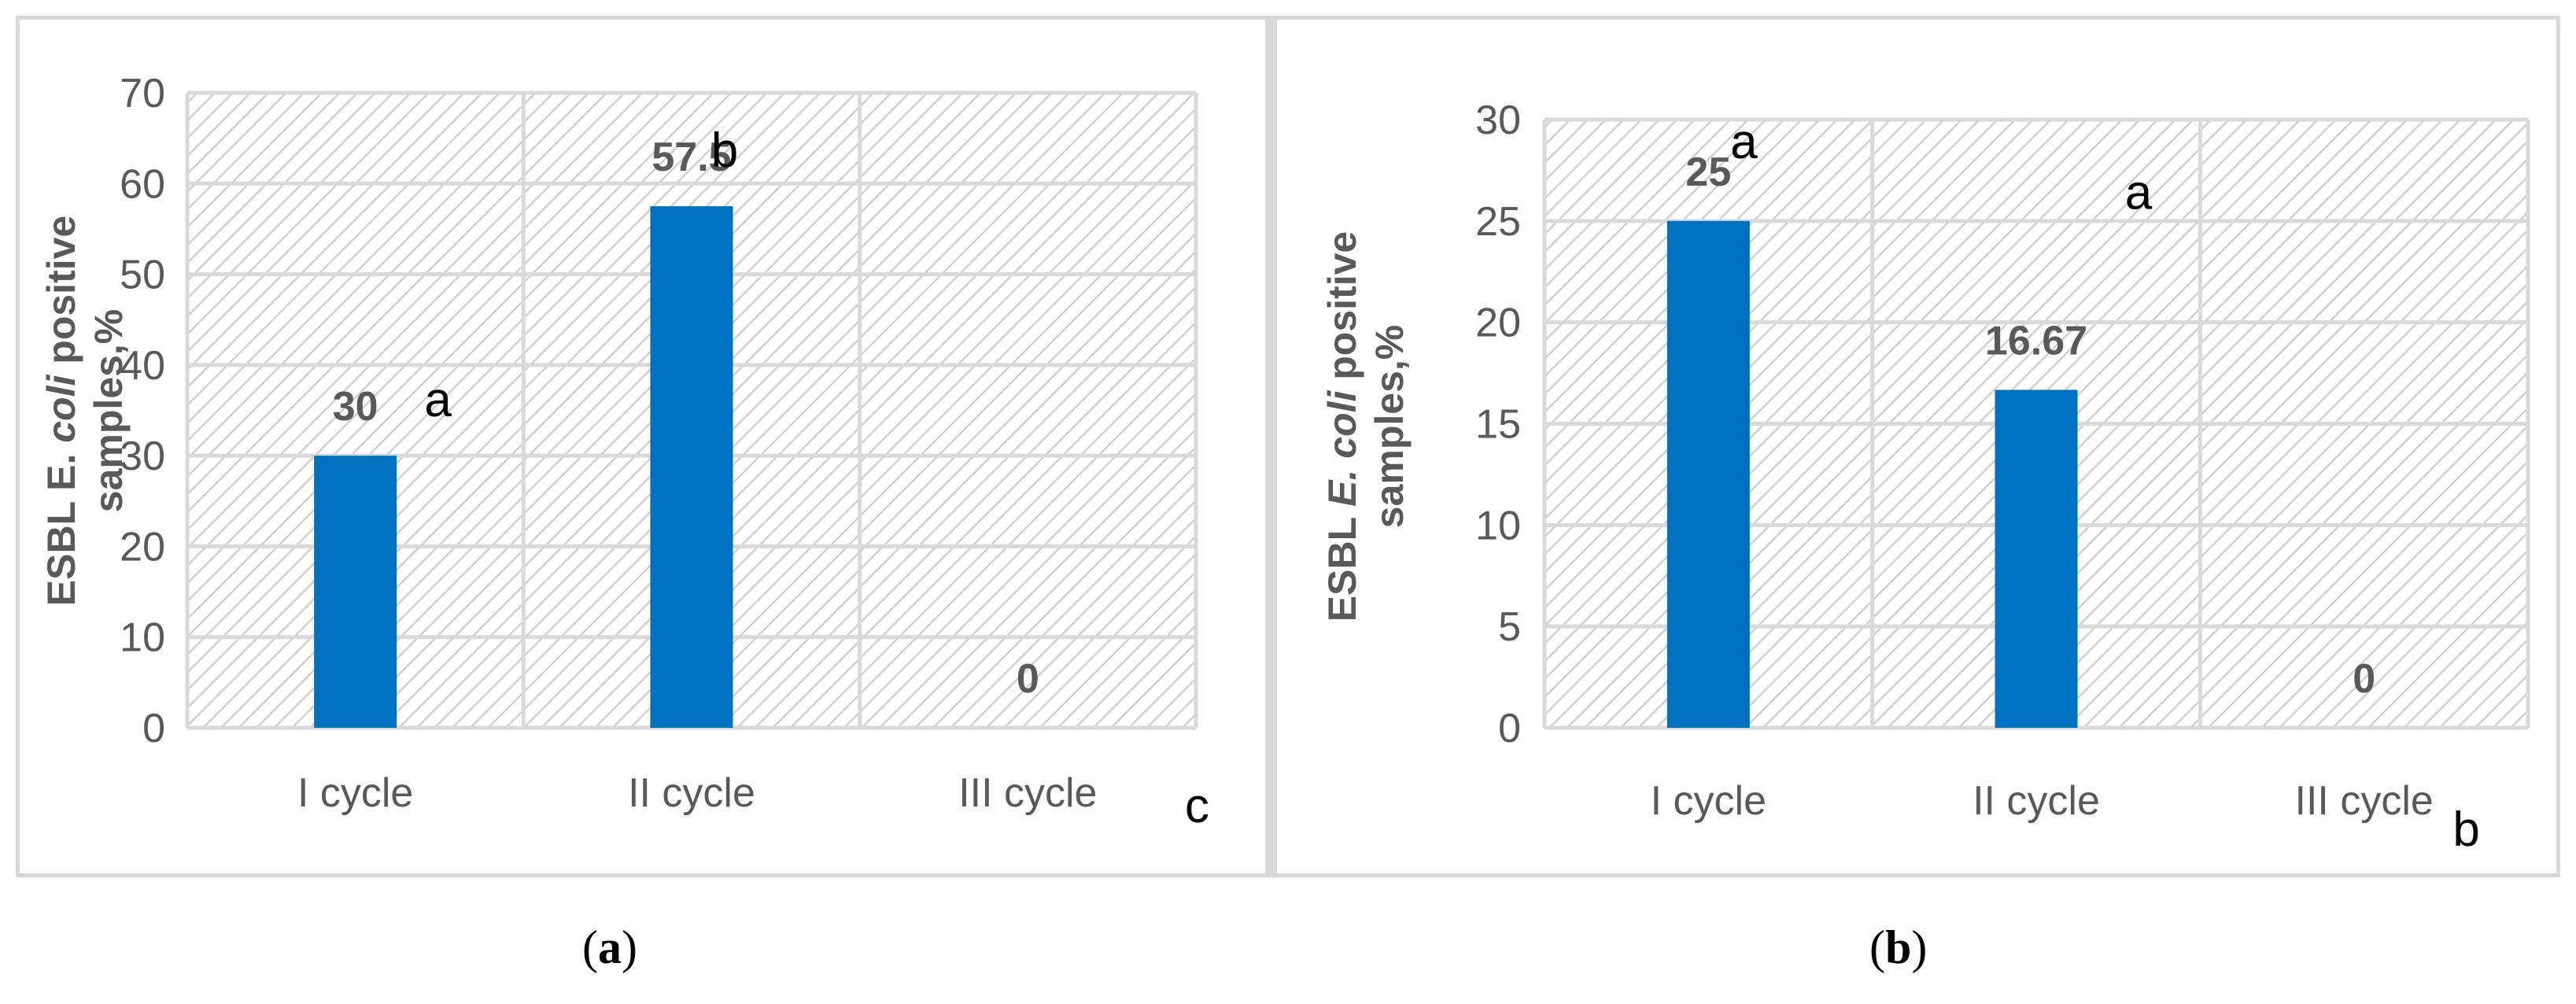  I want to click on caption-b-letter: b, so click(1898, 947).